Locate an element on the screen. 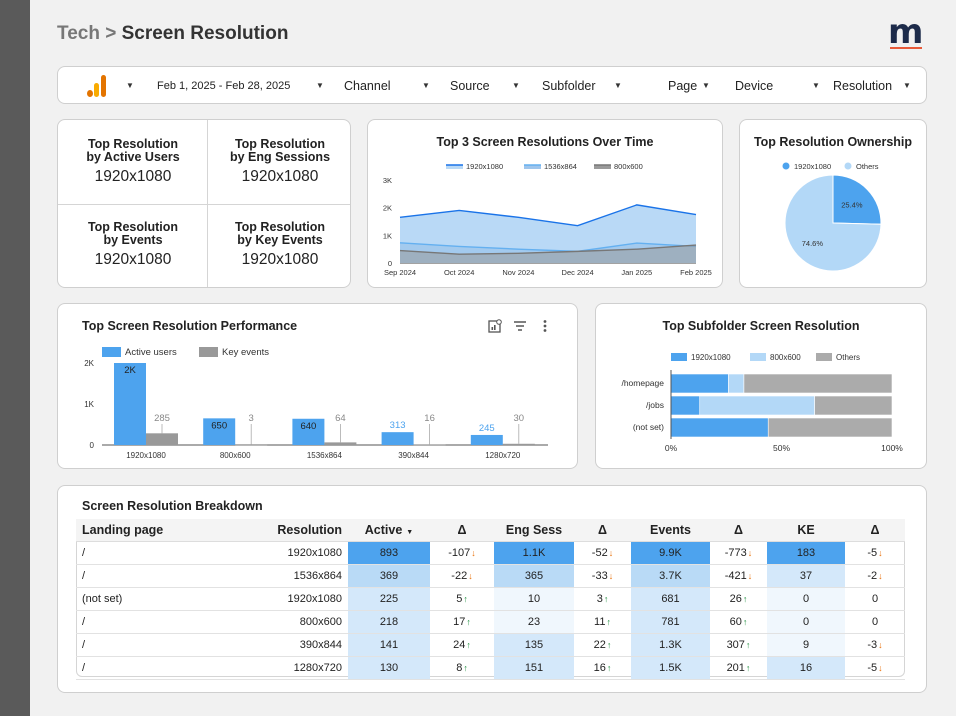 This screenshot has width=956, height=716. table-row: /390x844 141 24↑ 135 22↑ 1.3K 307↑ 9 -3↓ is located at coordinates (490, 645).